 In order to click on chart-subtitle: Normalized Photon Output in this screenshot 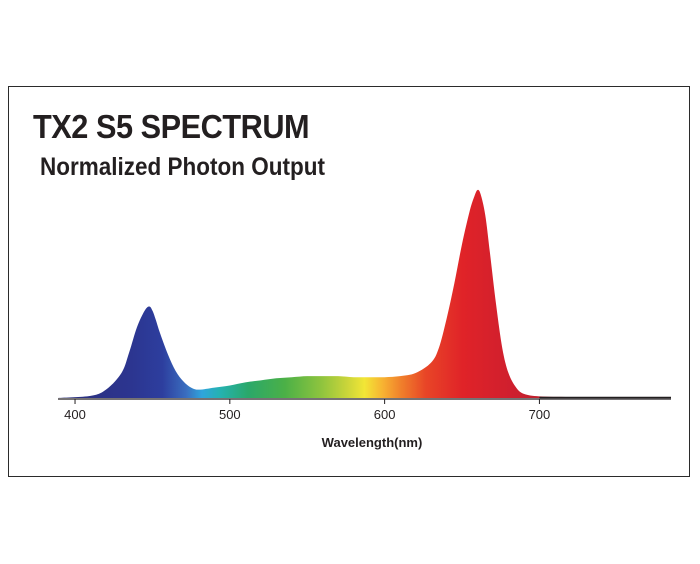, I will do `click(182, 167)`.